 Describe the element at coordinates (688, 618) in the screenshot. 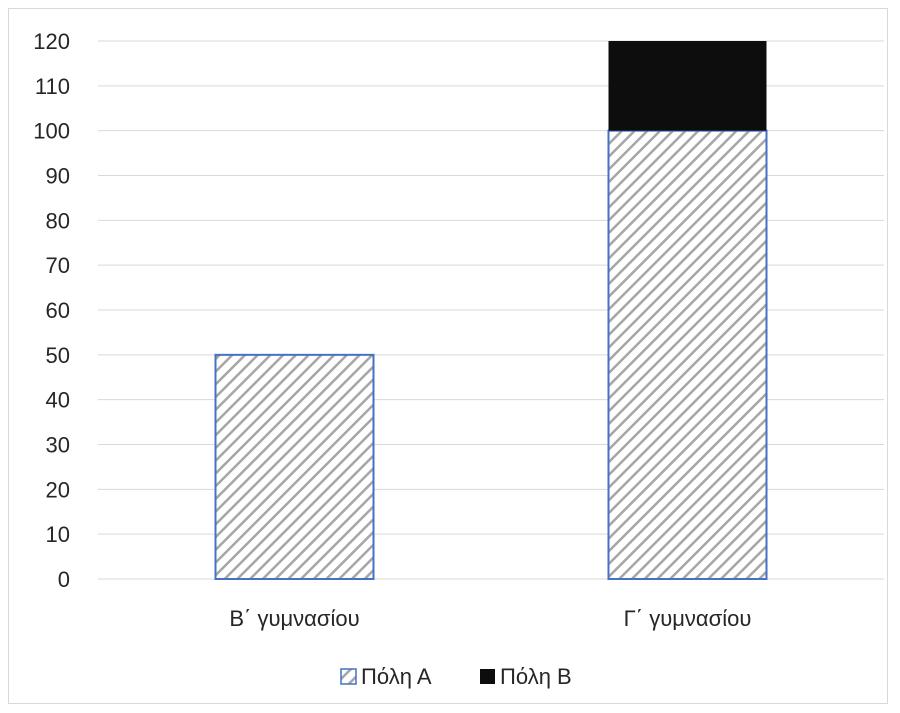

I see `x-category-label: Γ΄ γυμνασίου` at that location.